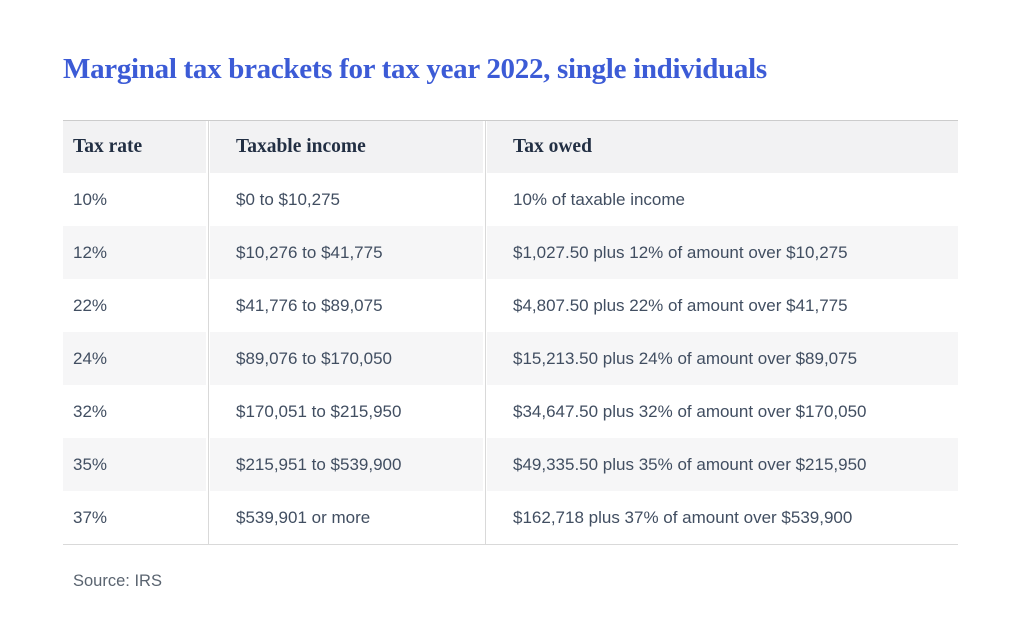 The height and width of the screenshot is (635, 1024). Describe the element at coordinates (722, 199) in the screenshot. I see `cell-tax-owed: 10% of taxable income` at that location.